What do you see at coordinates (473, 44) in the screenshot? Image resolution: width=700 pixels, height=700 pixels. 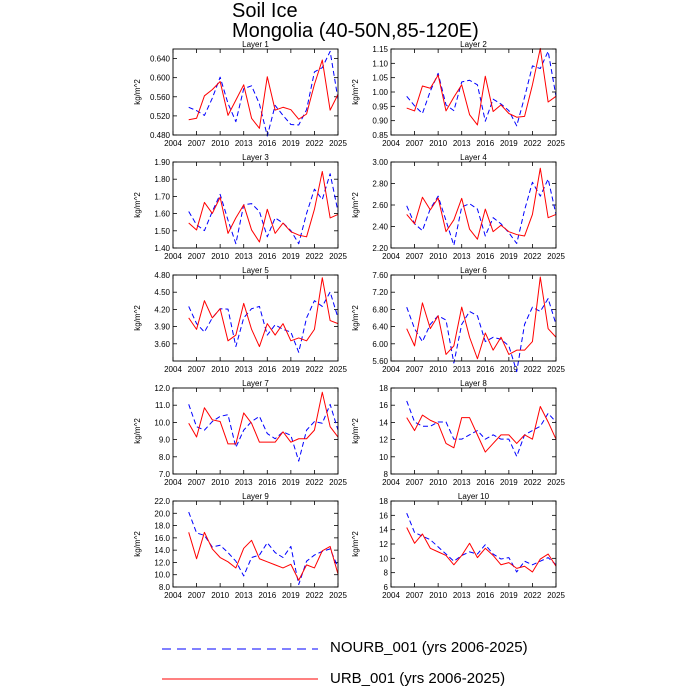 I see `panel-title: Layer 2` at bounding box center [473, 44].